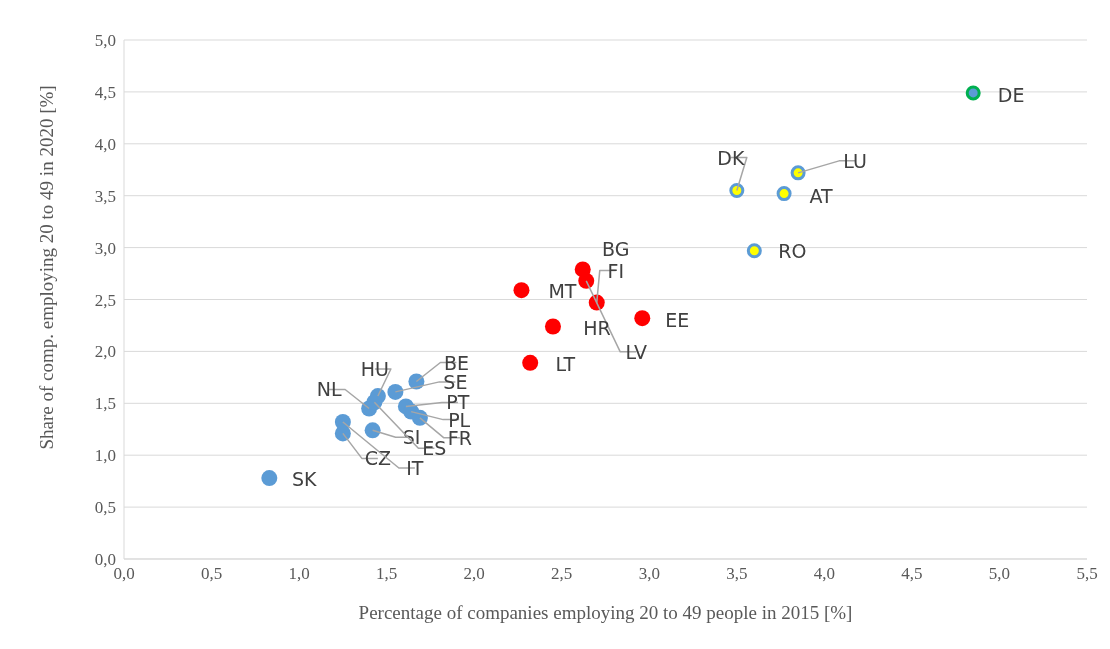 This screenshot has width=1110, height=649. What do you see at coordinates (411, 437) in the screenshot?
I see `annotation: SI` at bounding box center [411, 437].